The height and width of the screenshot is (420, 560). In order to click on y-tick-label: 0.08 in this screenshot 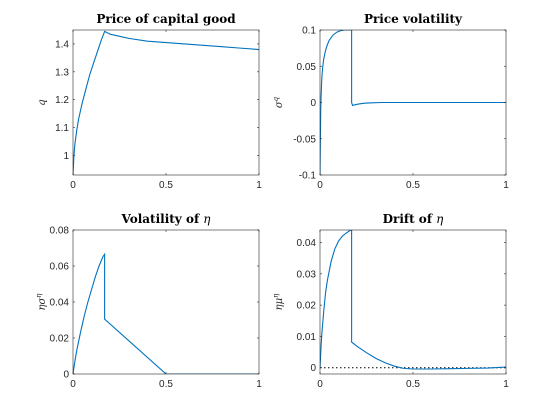, I will do `click(60, 231)`.